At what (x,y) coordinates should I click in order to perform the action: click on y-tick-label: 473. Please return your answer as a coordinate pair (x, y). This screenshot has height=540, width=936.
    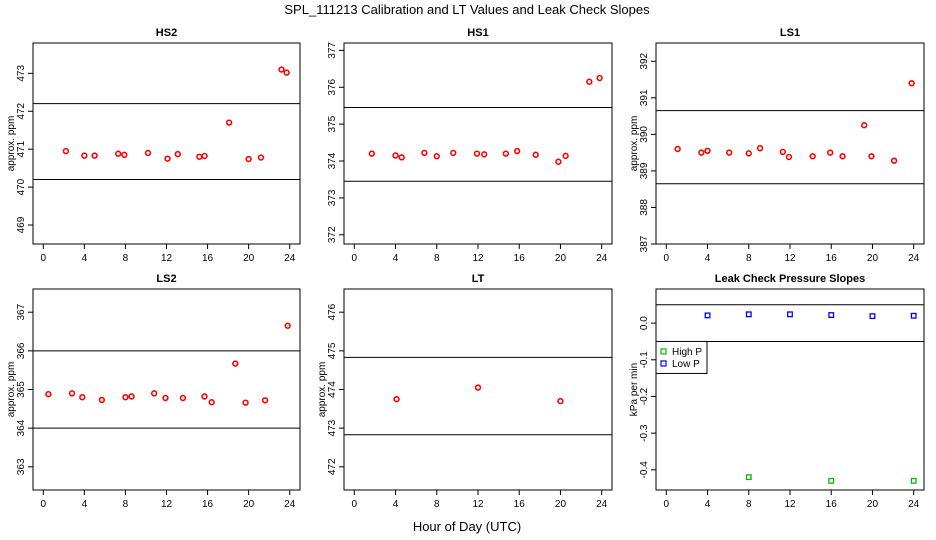
    Looking at the image, I should click on (332, 427).